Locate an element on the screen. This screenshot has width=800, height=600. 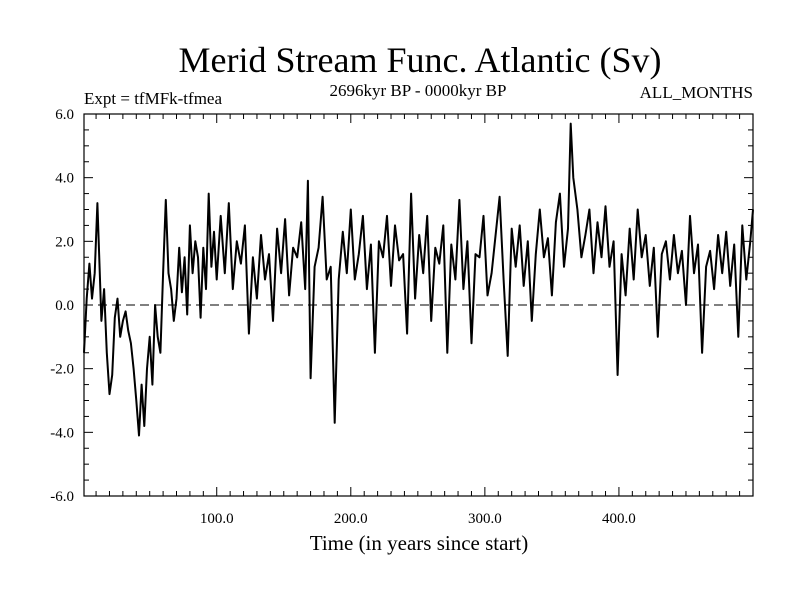
y-tick-label: 2.0 is located at coordinates (64, 242).